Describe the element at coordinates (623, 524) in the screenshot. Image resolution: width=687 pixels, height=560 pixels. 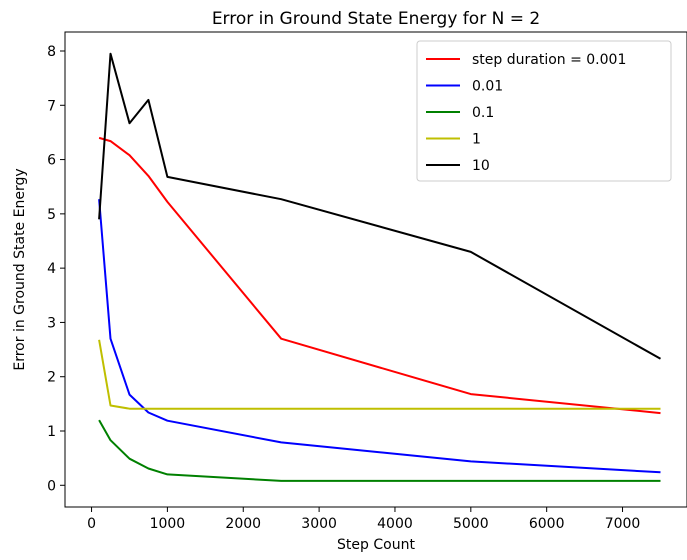
I see `x-tick-label-7: 7000` at that location.